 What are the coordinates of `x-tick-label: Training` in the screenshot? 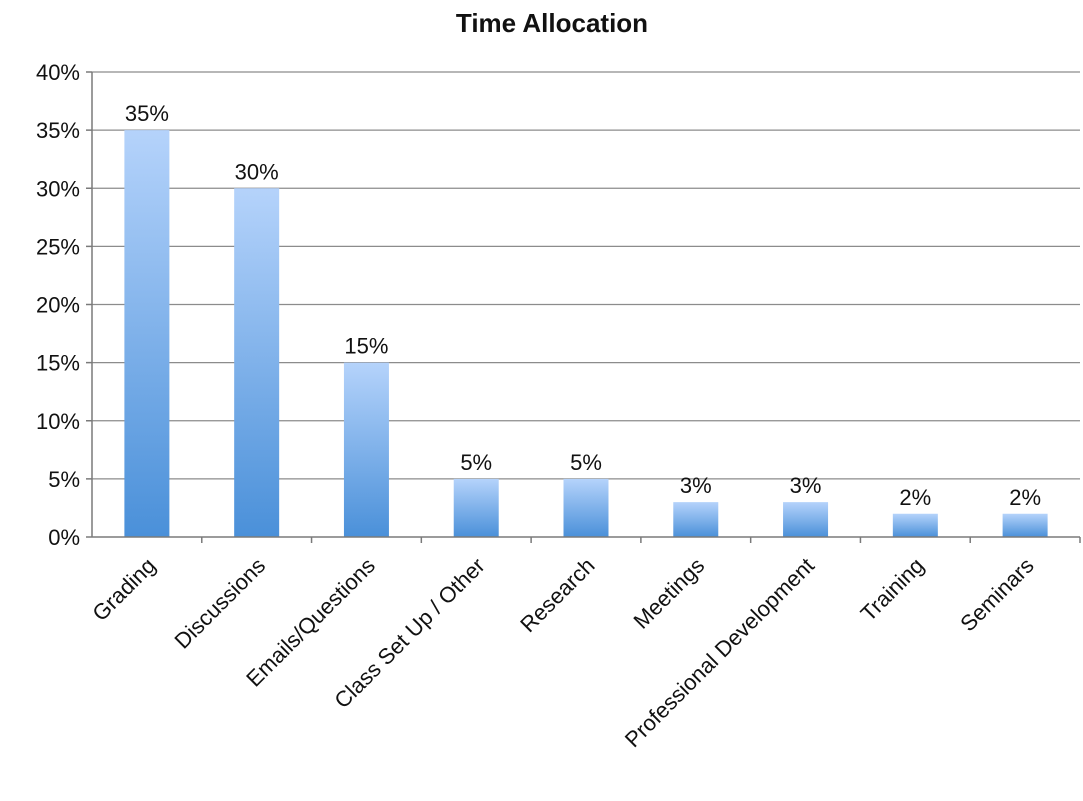 It's located at (892, 589).